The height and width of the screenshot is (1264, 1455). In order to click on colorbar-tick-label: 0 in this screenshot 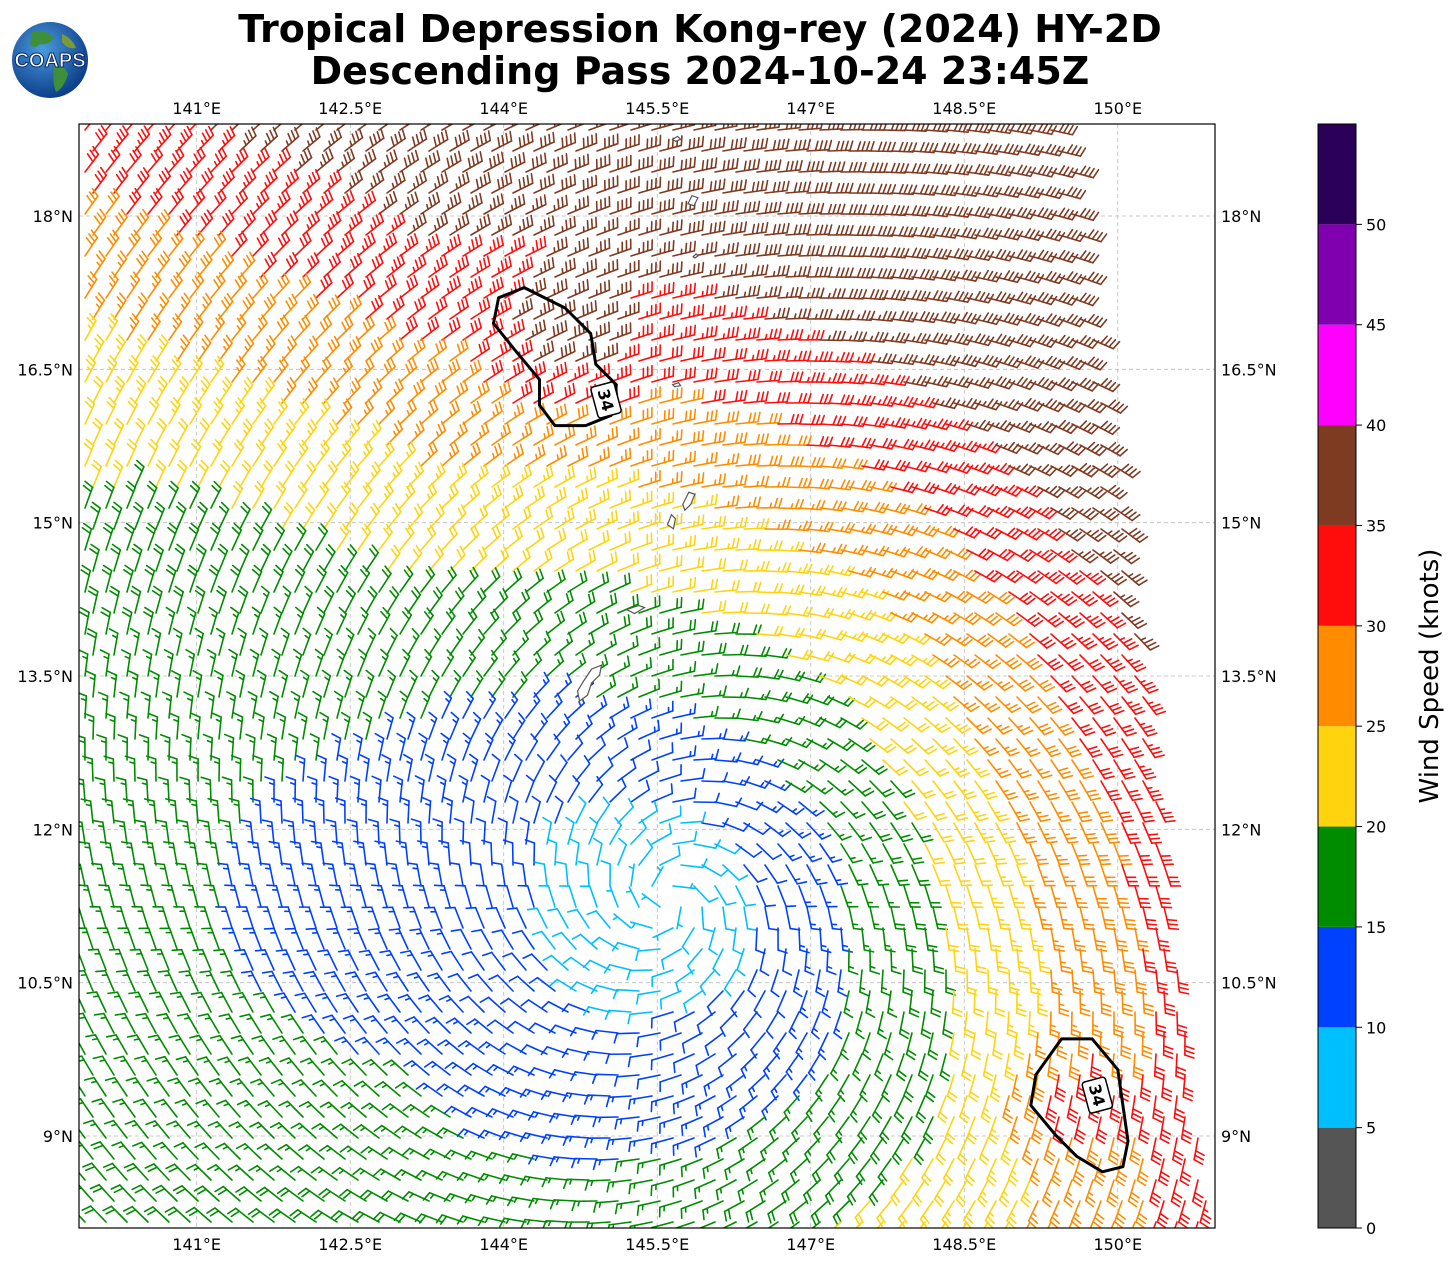, I will do `click(1371, 1228)`.